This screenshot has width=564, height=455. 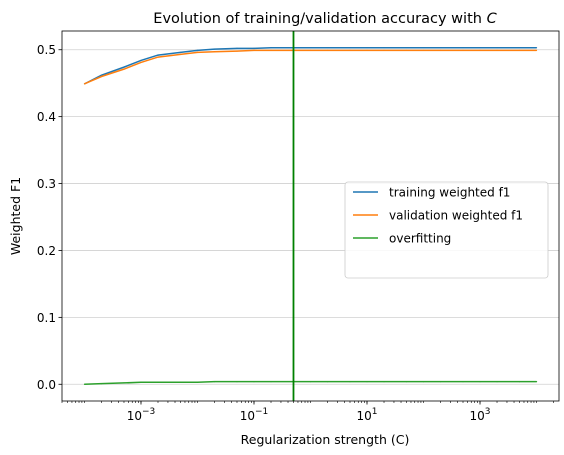 What do you see at coordinates (46, 50) in the screenshot?
I see `y-tick-label: 0.5` at bounding box center [46, 50].